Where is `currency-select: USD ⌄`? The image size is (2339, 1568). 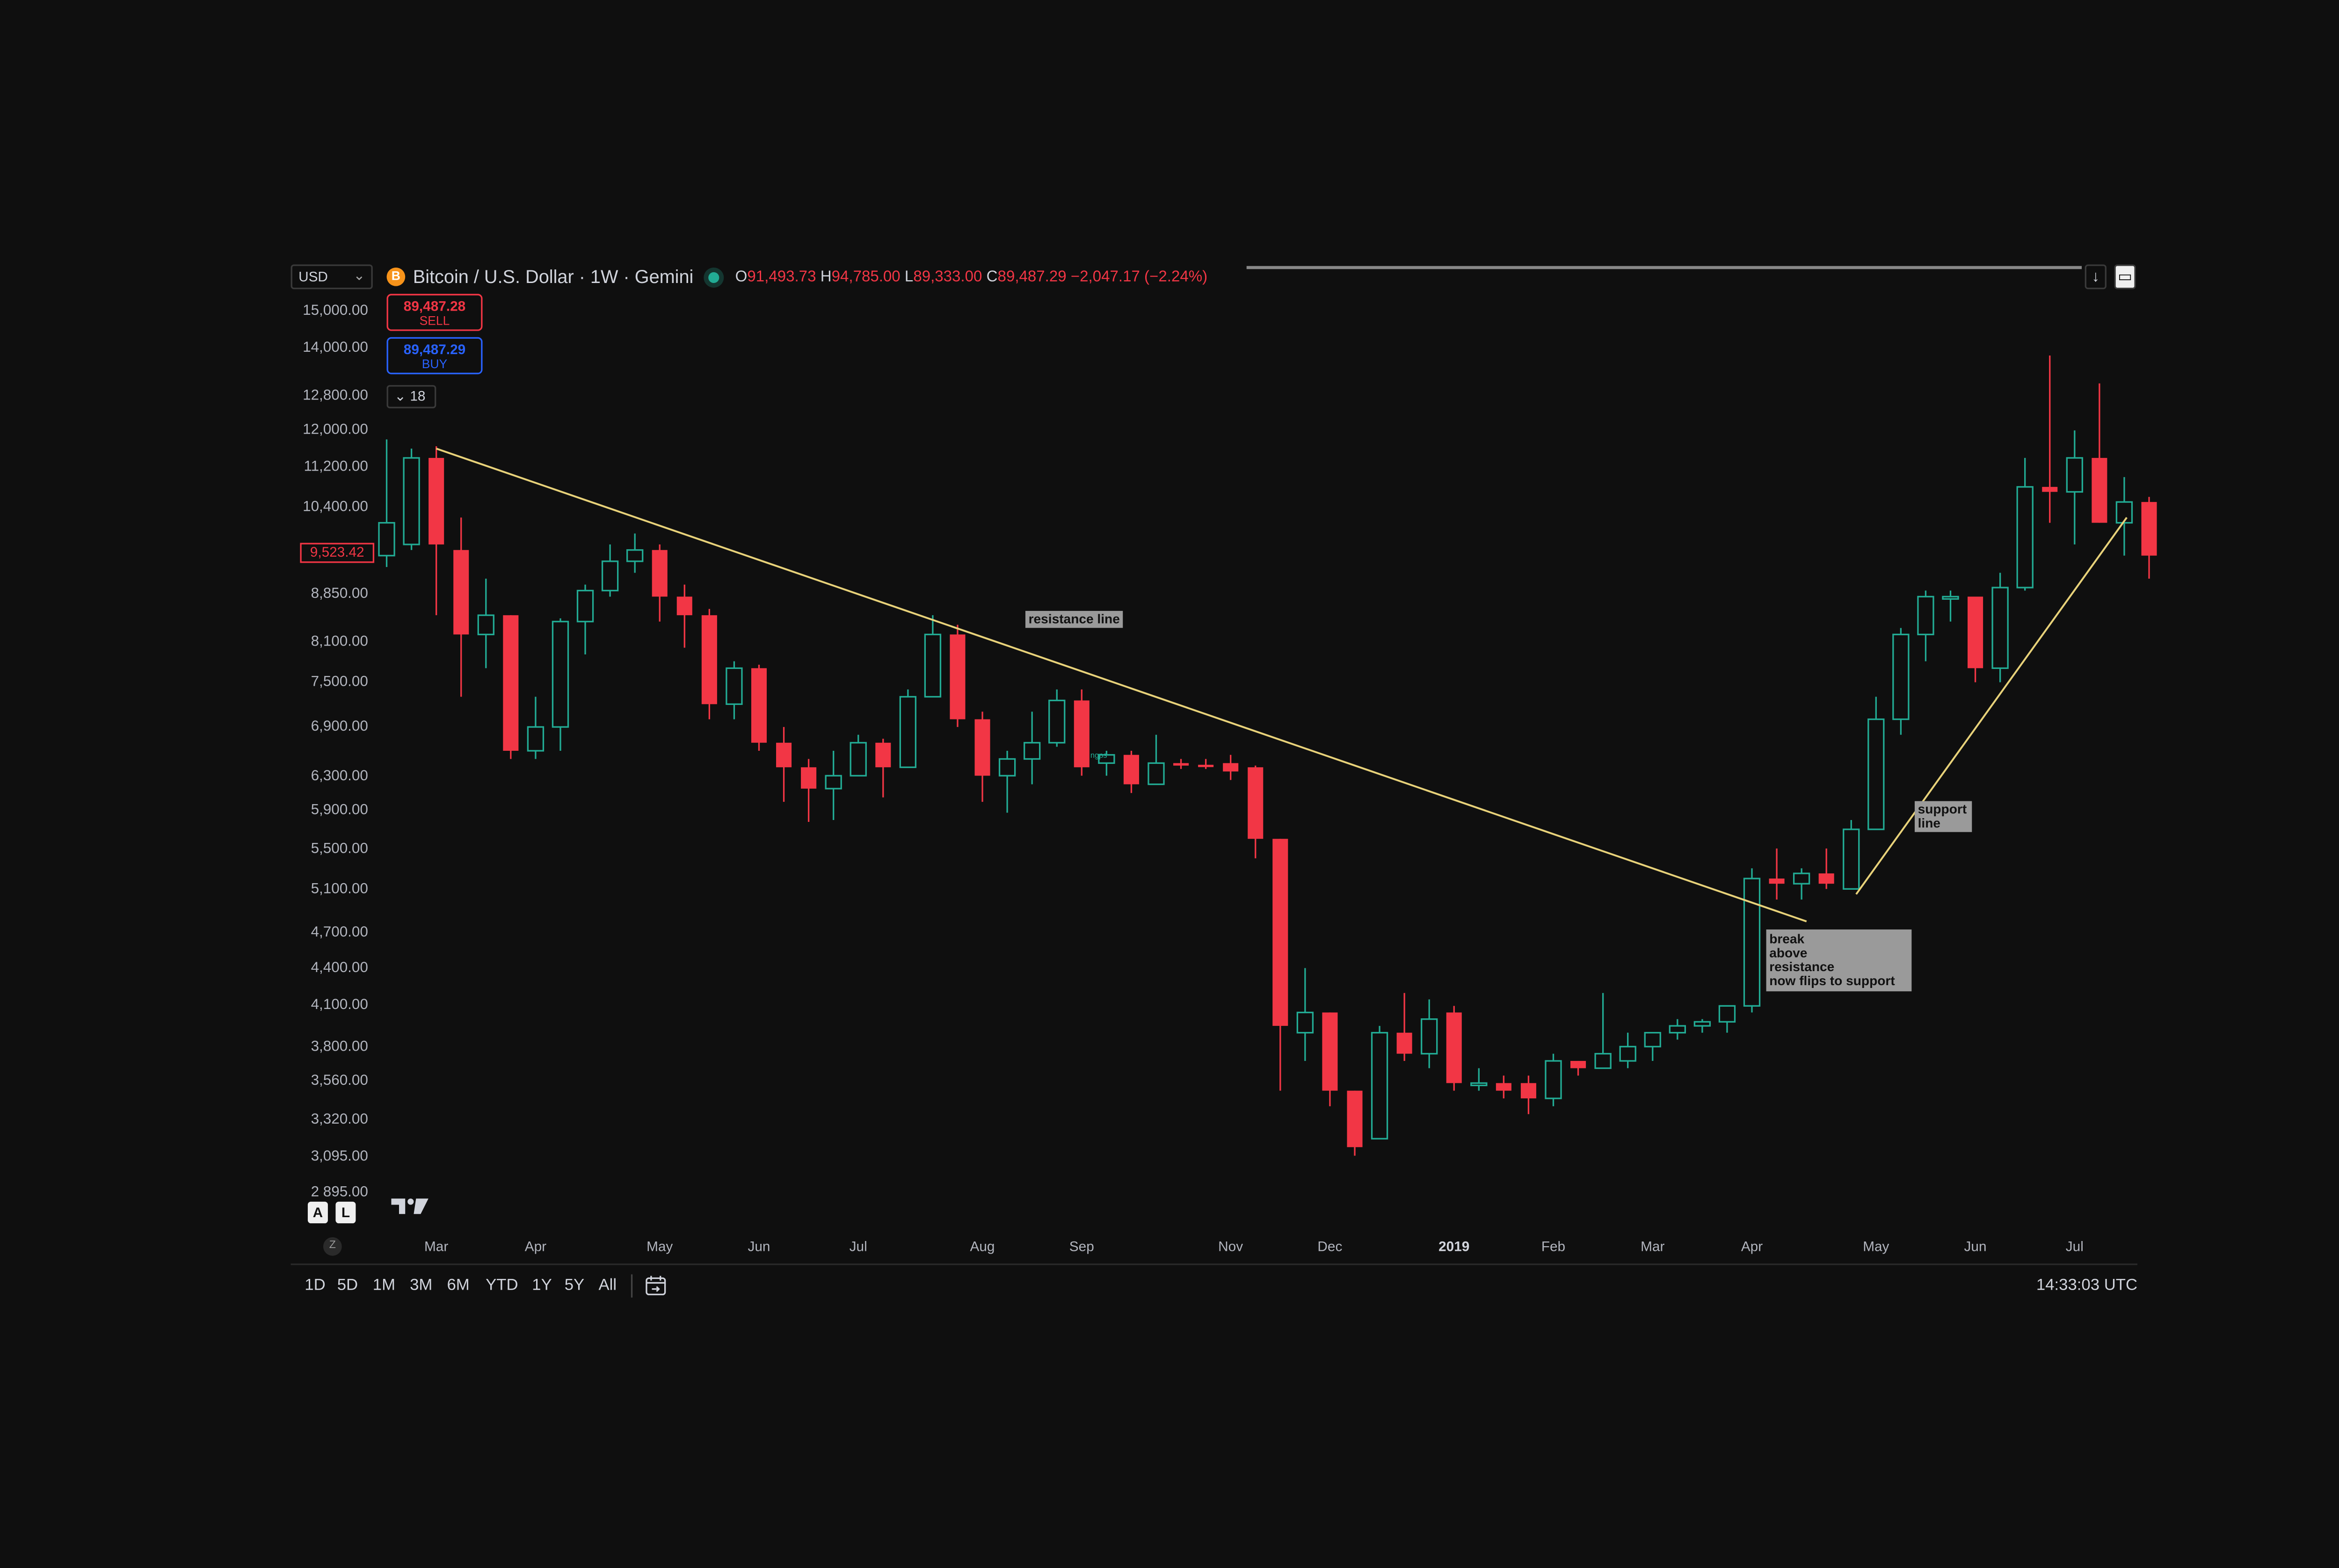 currency-select: USD ⌄ is located at coordinates (332, 277).